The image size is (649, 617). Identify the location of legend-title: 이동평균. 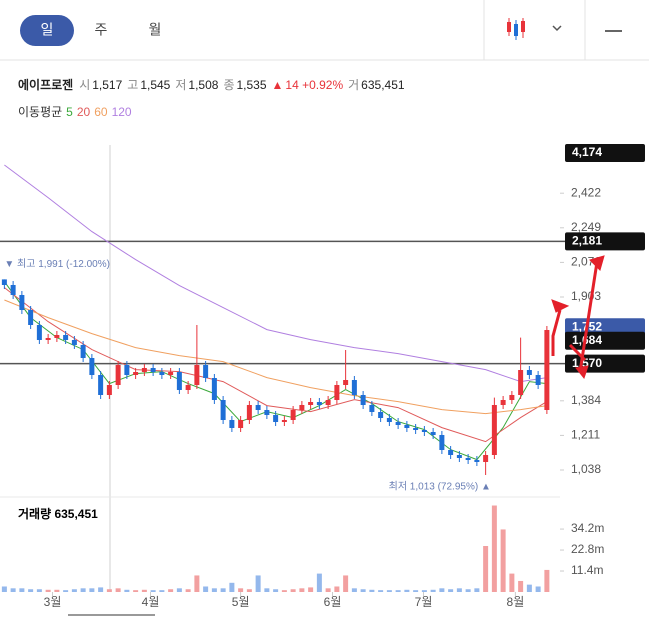
(40, 112).